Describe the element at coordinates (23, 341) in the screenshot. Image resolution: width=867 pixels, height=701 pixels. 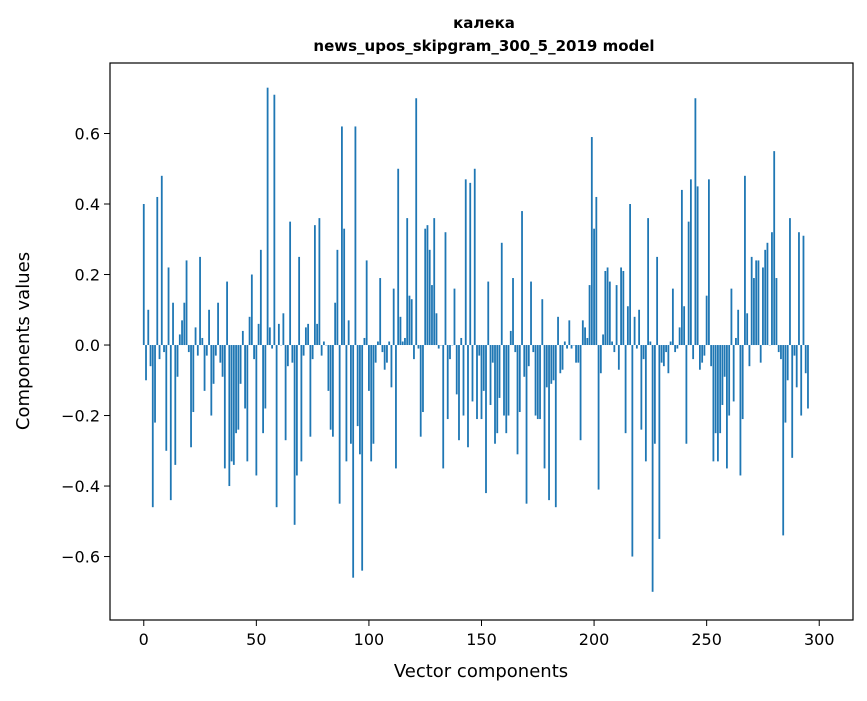
I see `y-axis-label: Components values` at that location.